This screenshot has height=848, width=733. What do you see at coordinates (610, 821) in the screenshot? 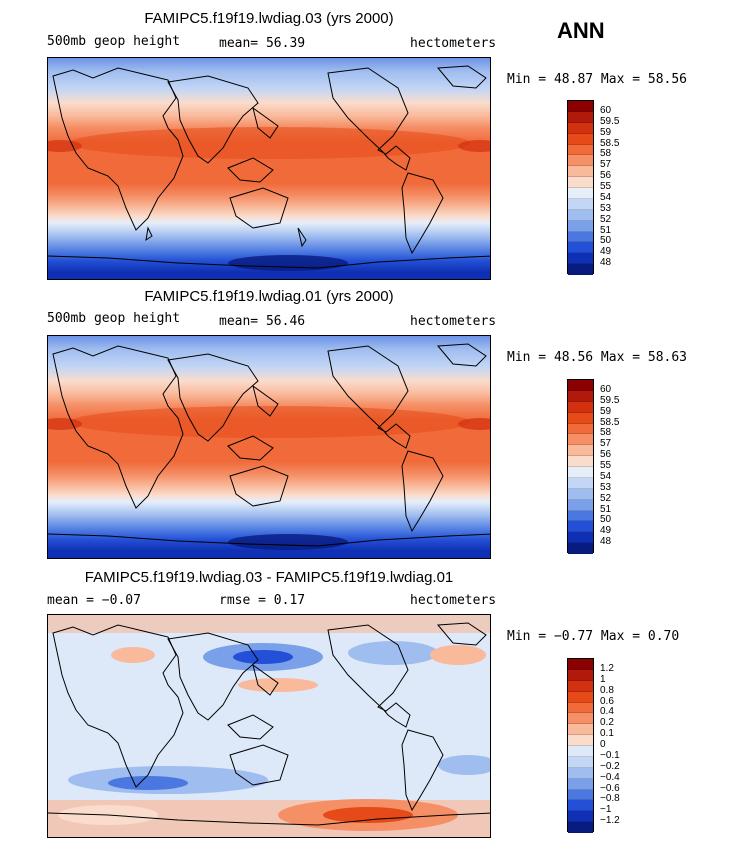
I see `colorbar-tick-label: −1.2` at bounding box center [610, 821].